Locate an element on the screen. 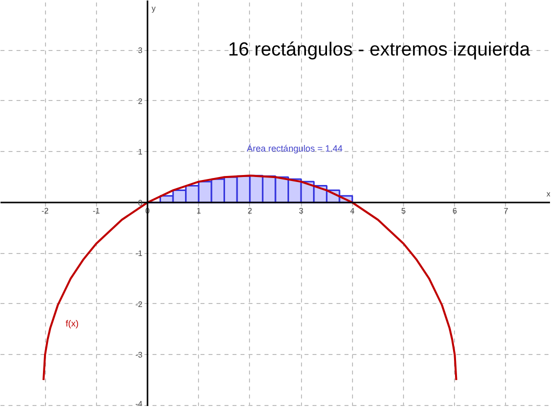  annotation: Área rectángulos = 1.44 is located at coordinates (294, 149).